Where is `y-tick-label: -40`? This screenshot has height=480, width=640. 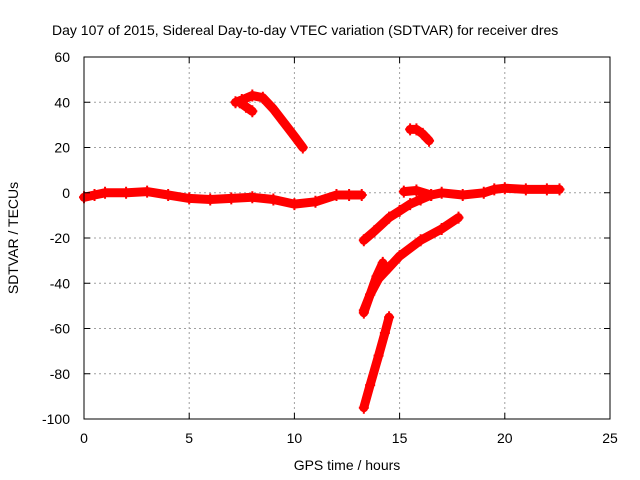 y-tick-label: -40 is located at coordinates (60, 283).